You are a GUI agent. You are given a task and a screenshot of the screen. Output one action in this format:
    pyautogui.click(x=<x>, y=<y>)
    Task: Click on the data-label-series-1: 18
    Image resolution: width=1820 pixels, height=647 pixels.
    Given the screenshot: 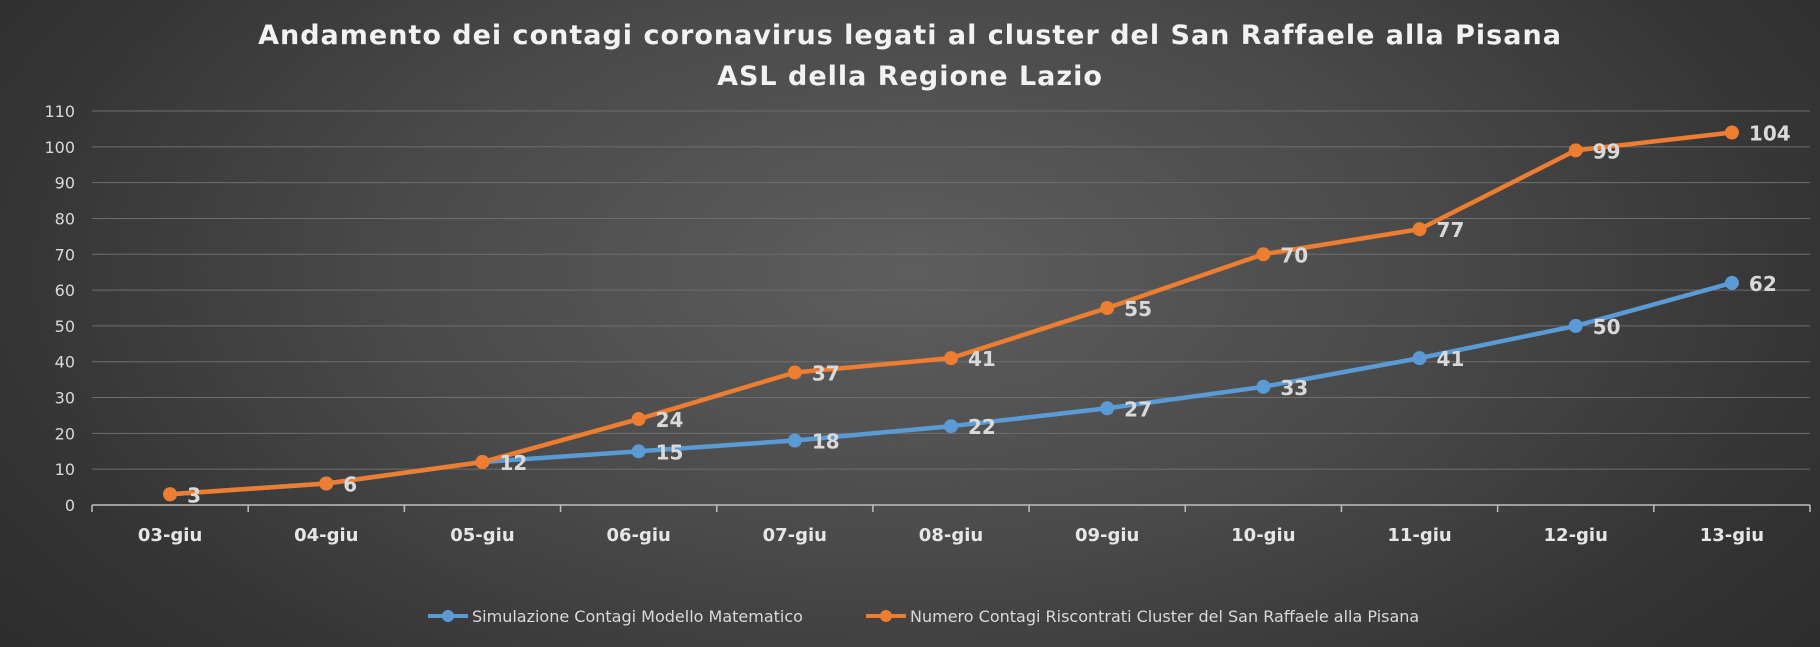 What is the action you would take?
    pyautogui.click(x=826, y=442)
    